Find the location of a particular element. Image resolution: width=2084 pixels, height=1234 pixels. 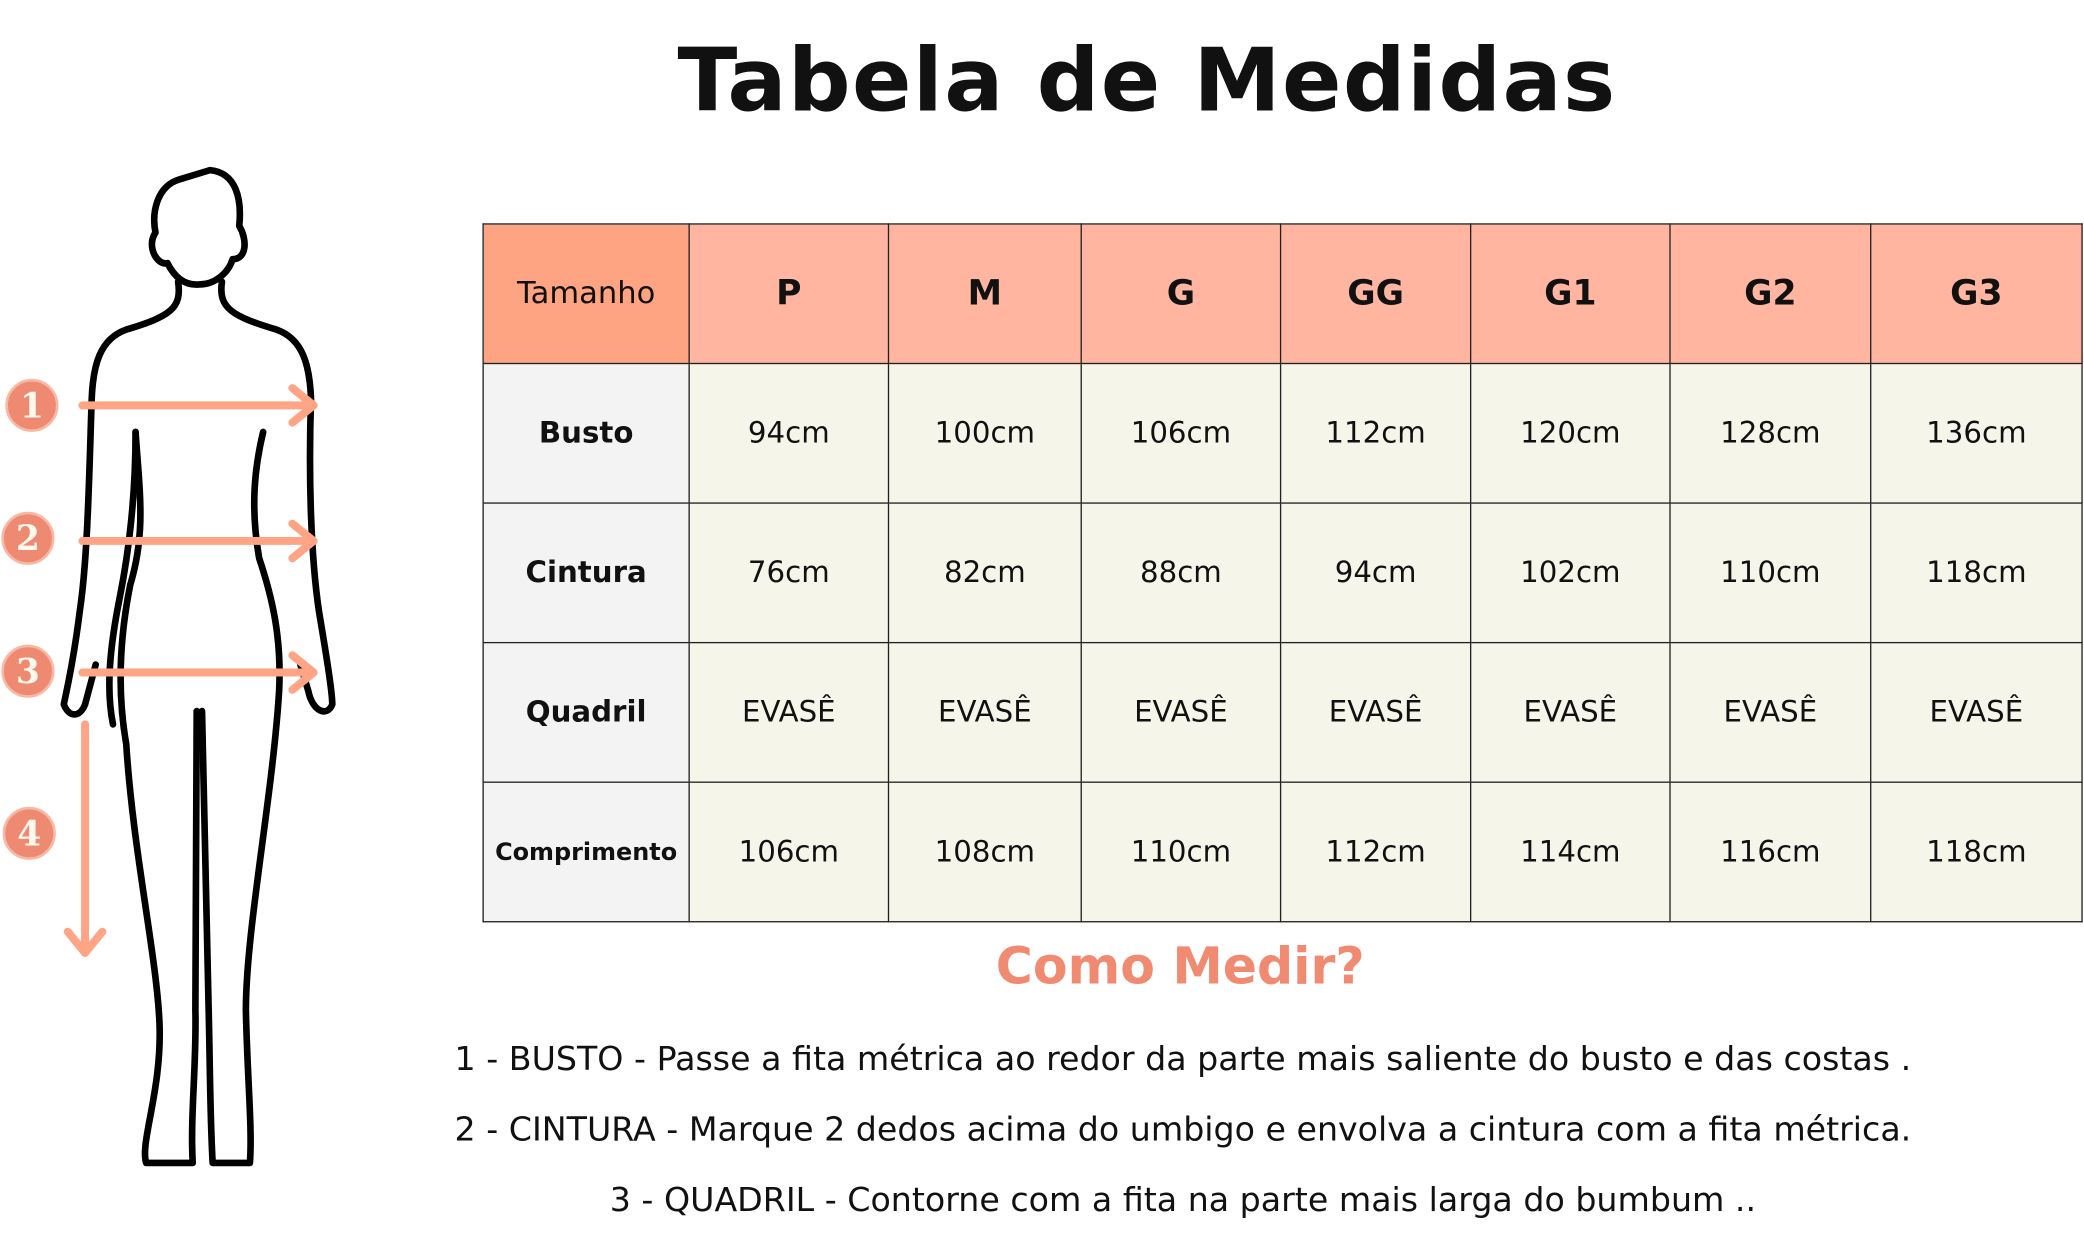

header-size: M is located at coordinates (984, 294).